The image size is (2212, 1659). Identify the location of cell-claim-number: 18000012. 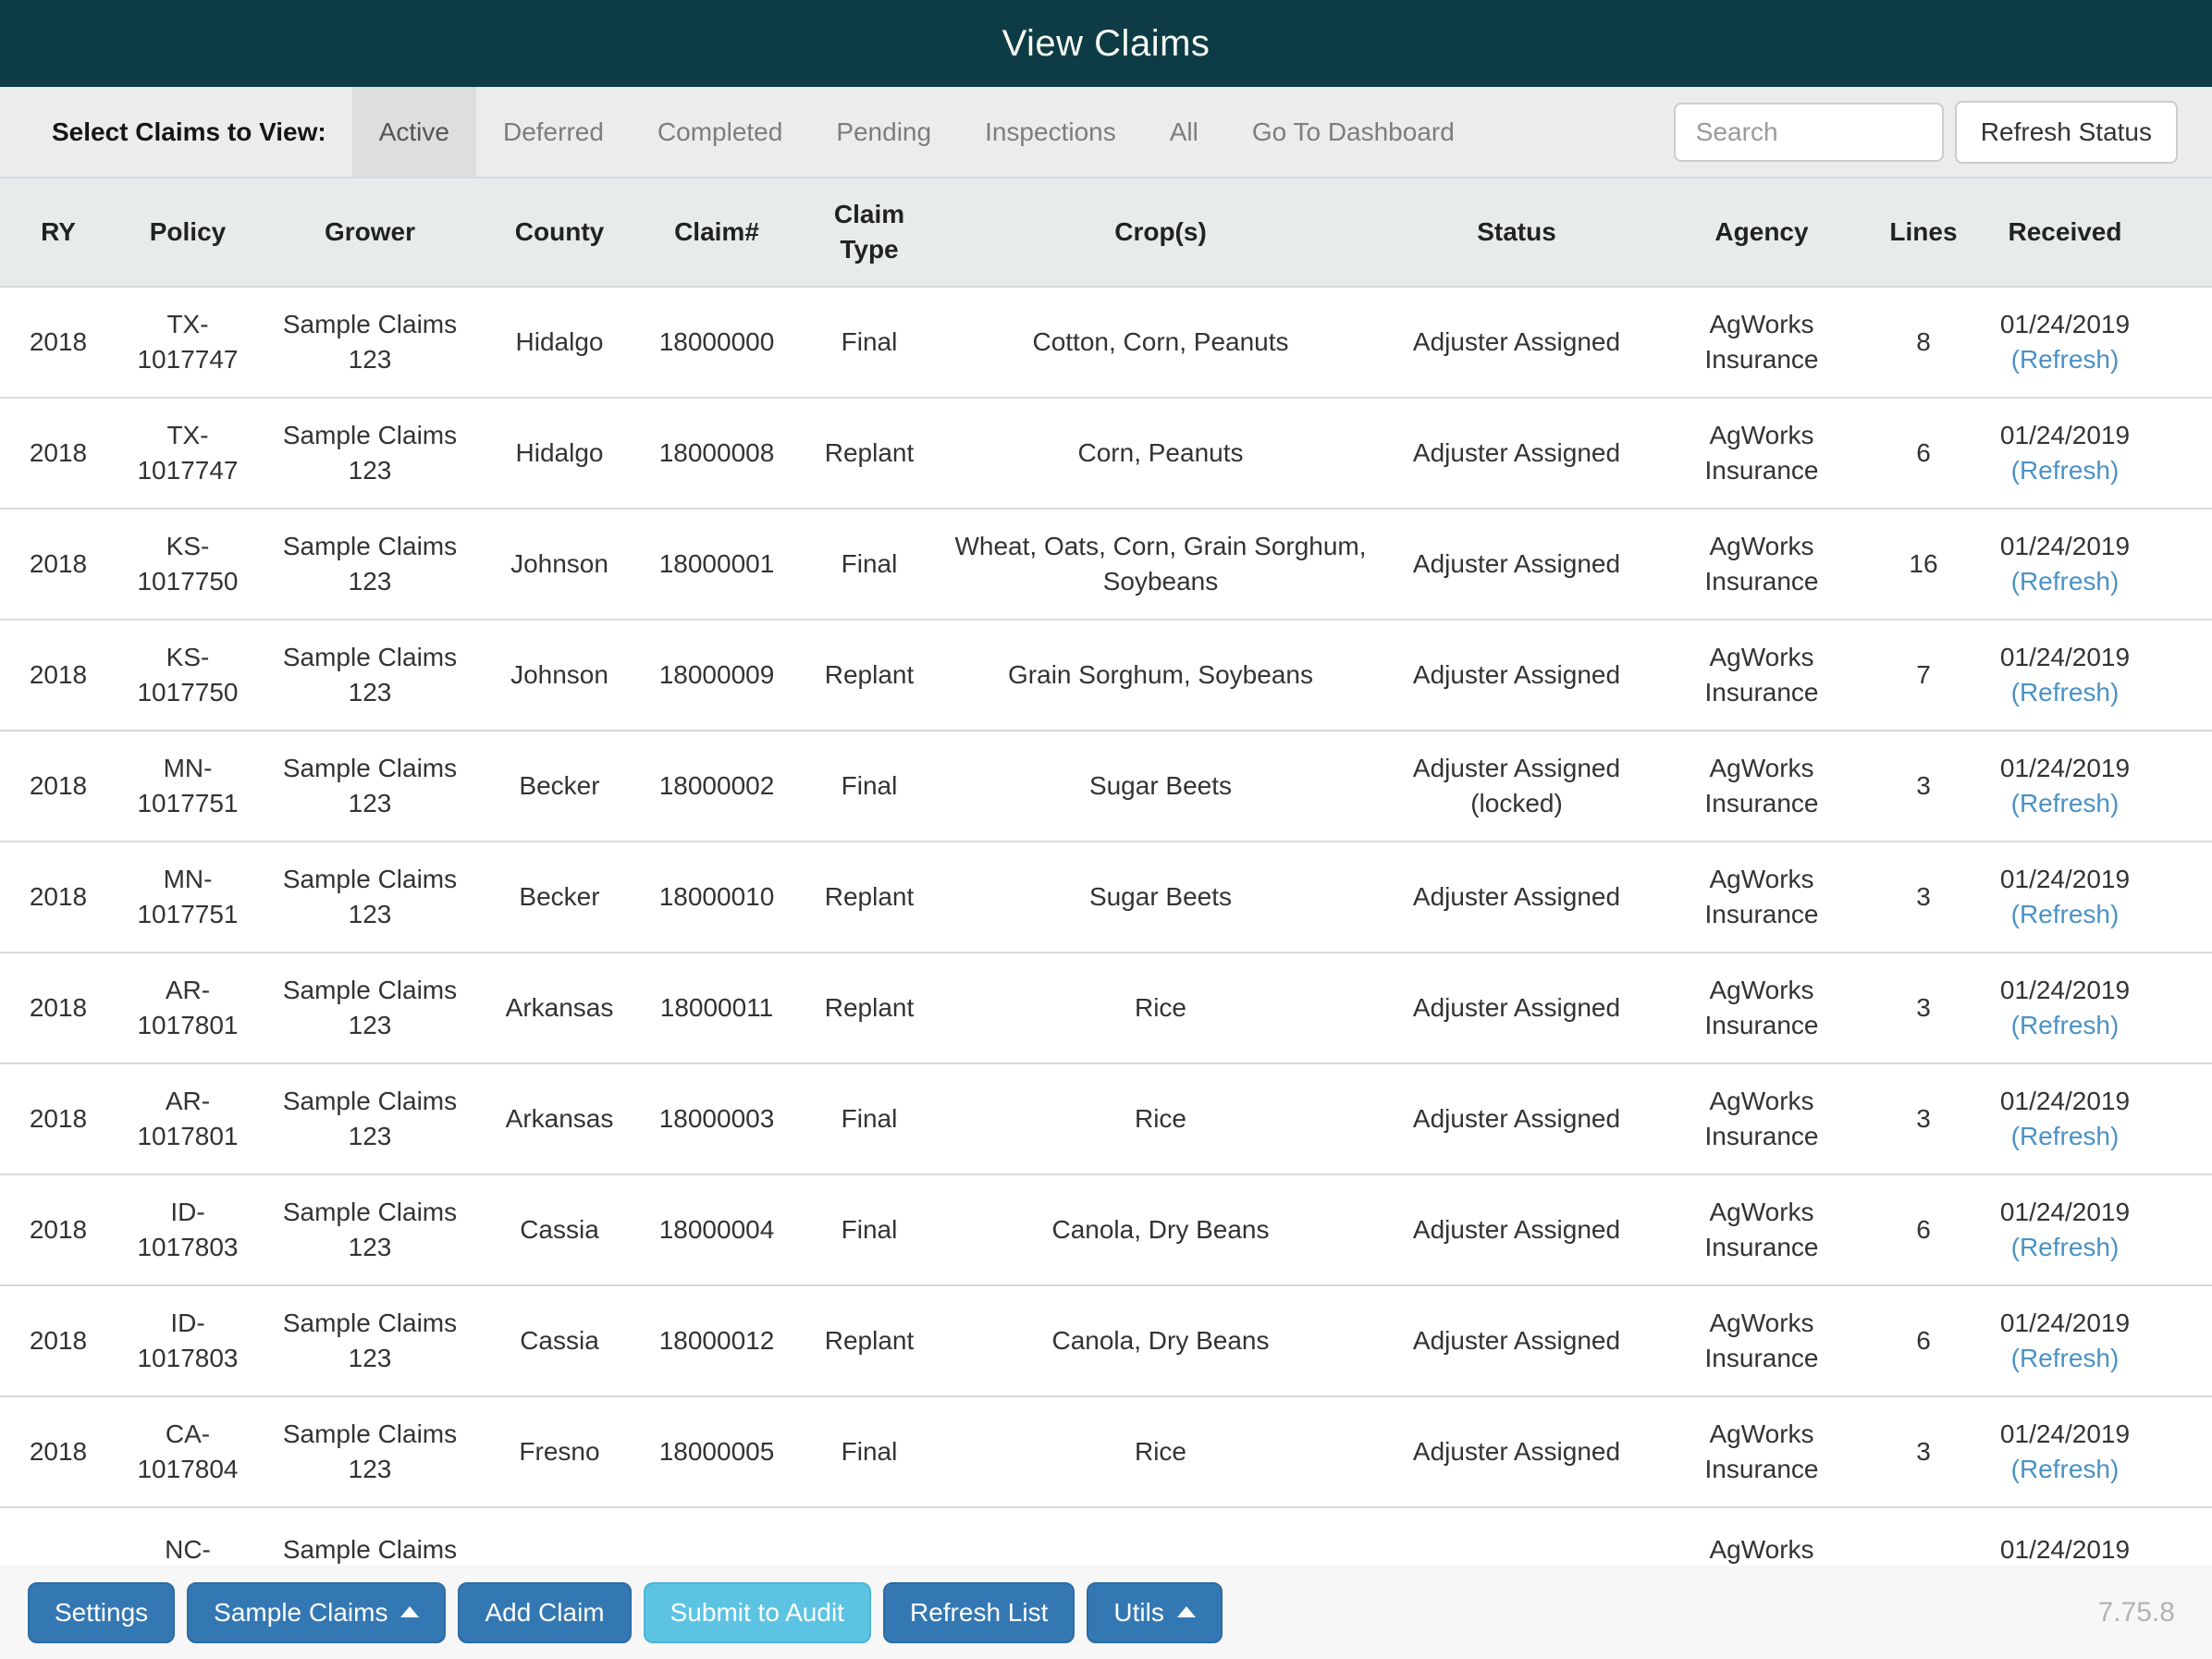
(716, 1341).